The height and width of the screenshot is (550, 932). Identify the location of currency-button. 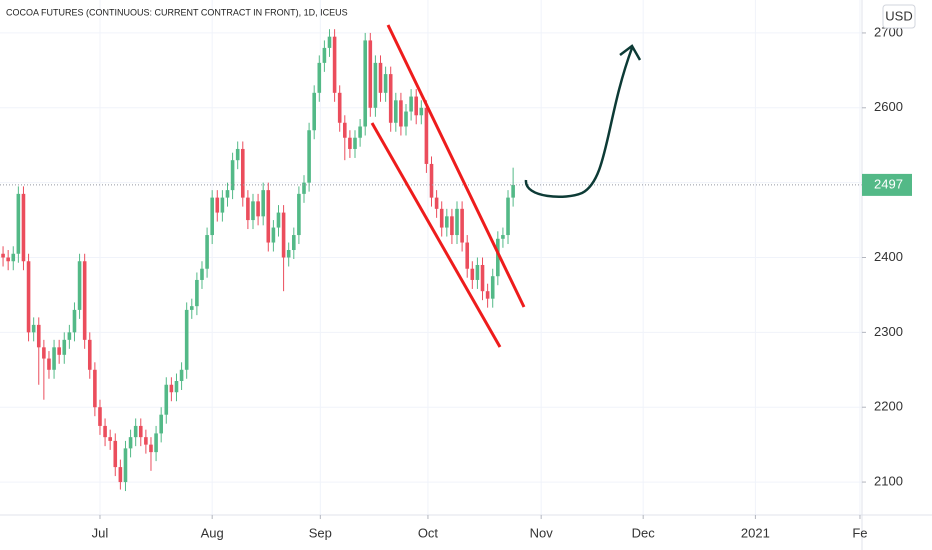
(899, 16).